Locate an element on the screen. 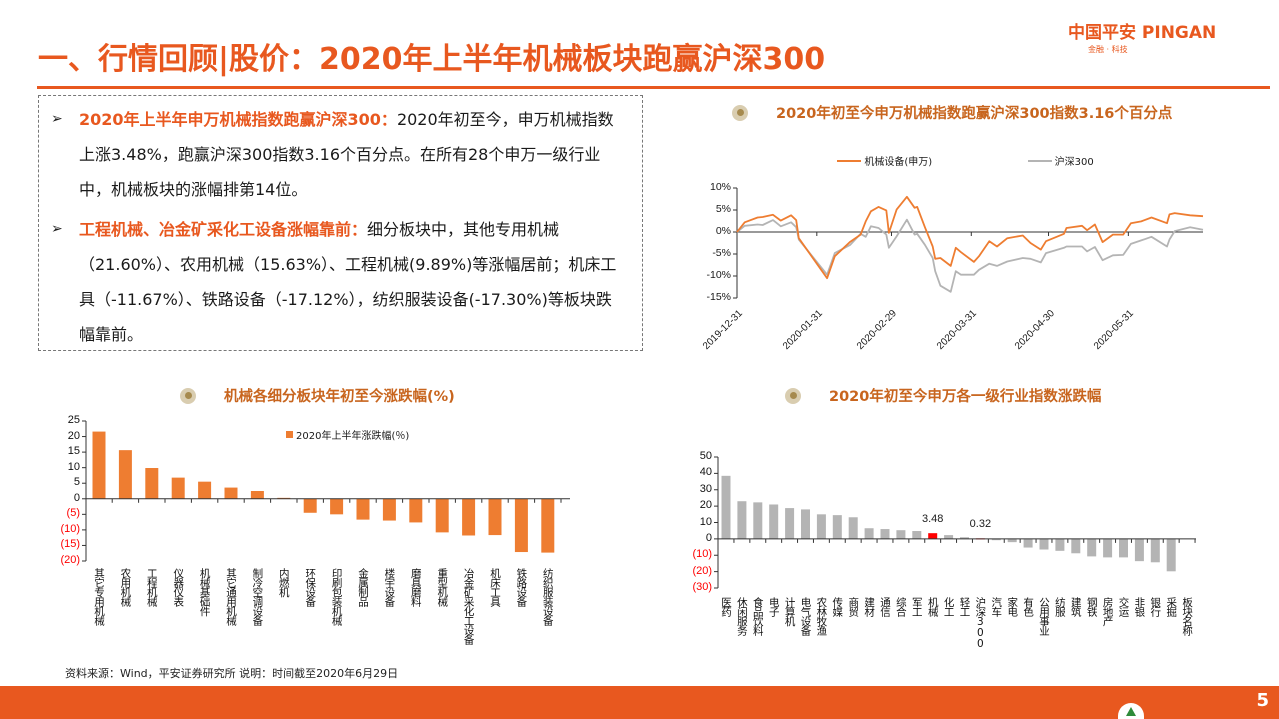  y-tick-label: 0 is located at coordinates (76, 497).